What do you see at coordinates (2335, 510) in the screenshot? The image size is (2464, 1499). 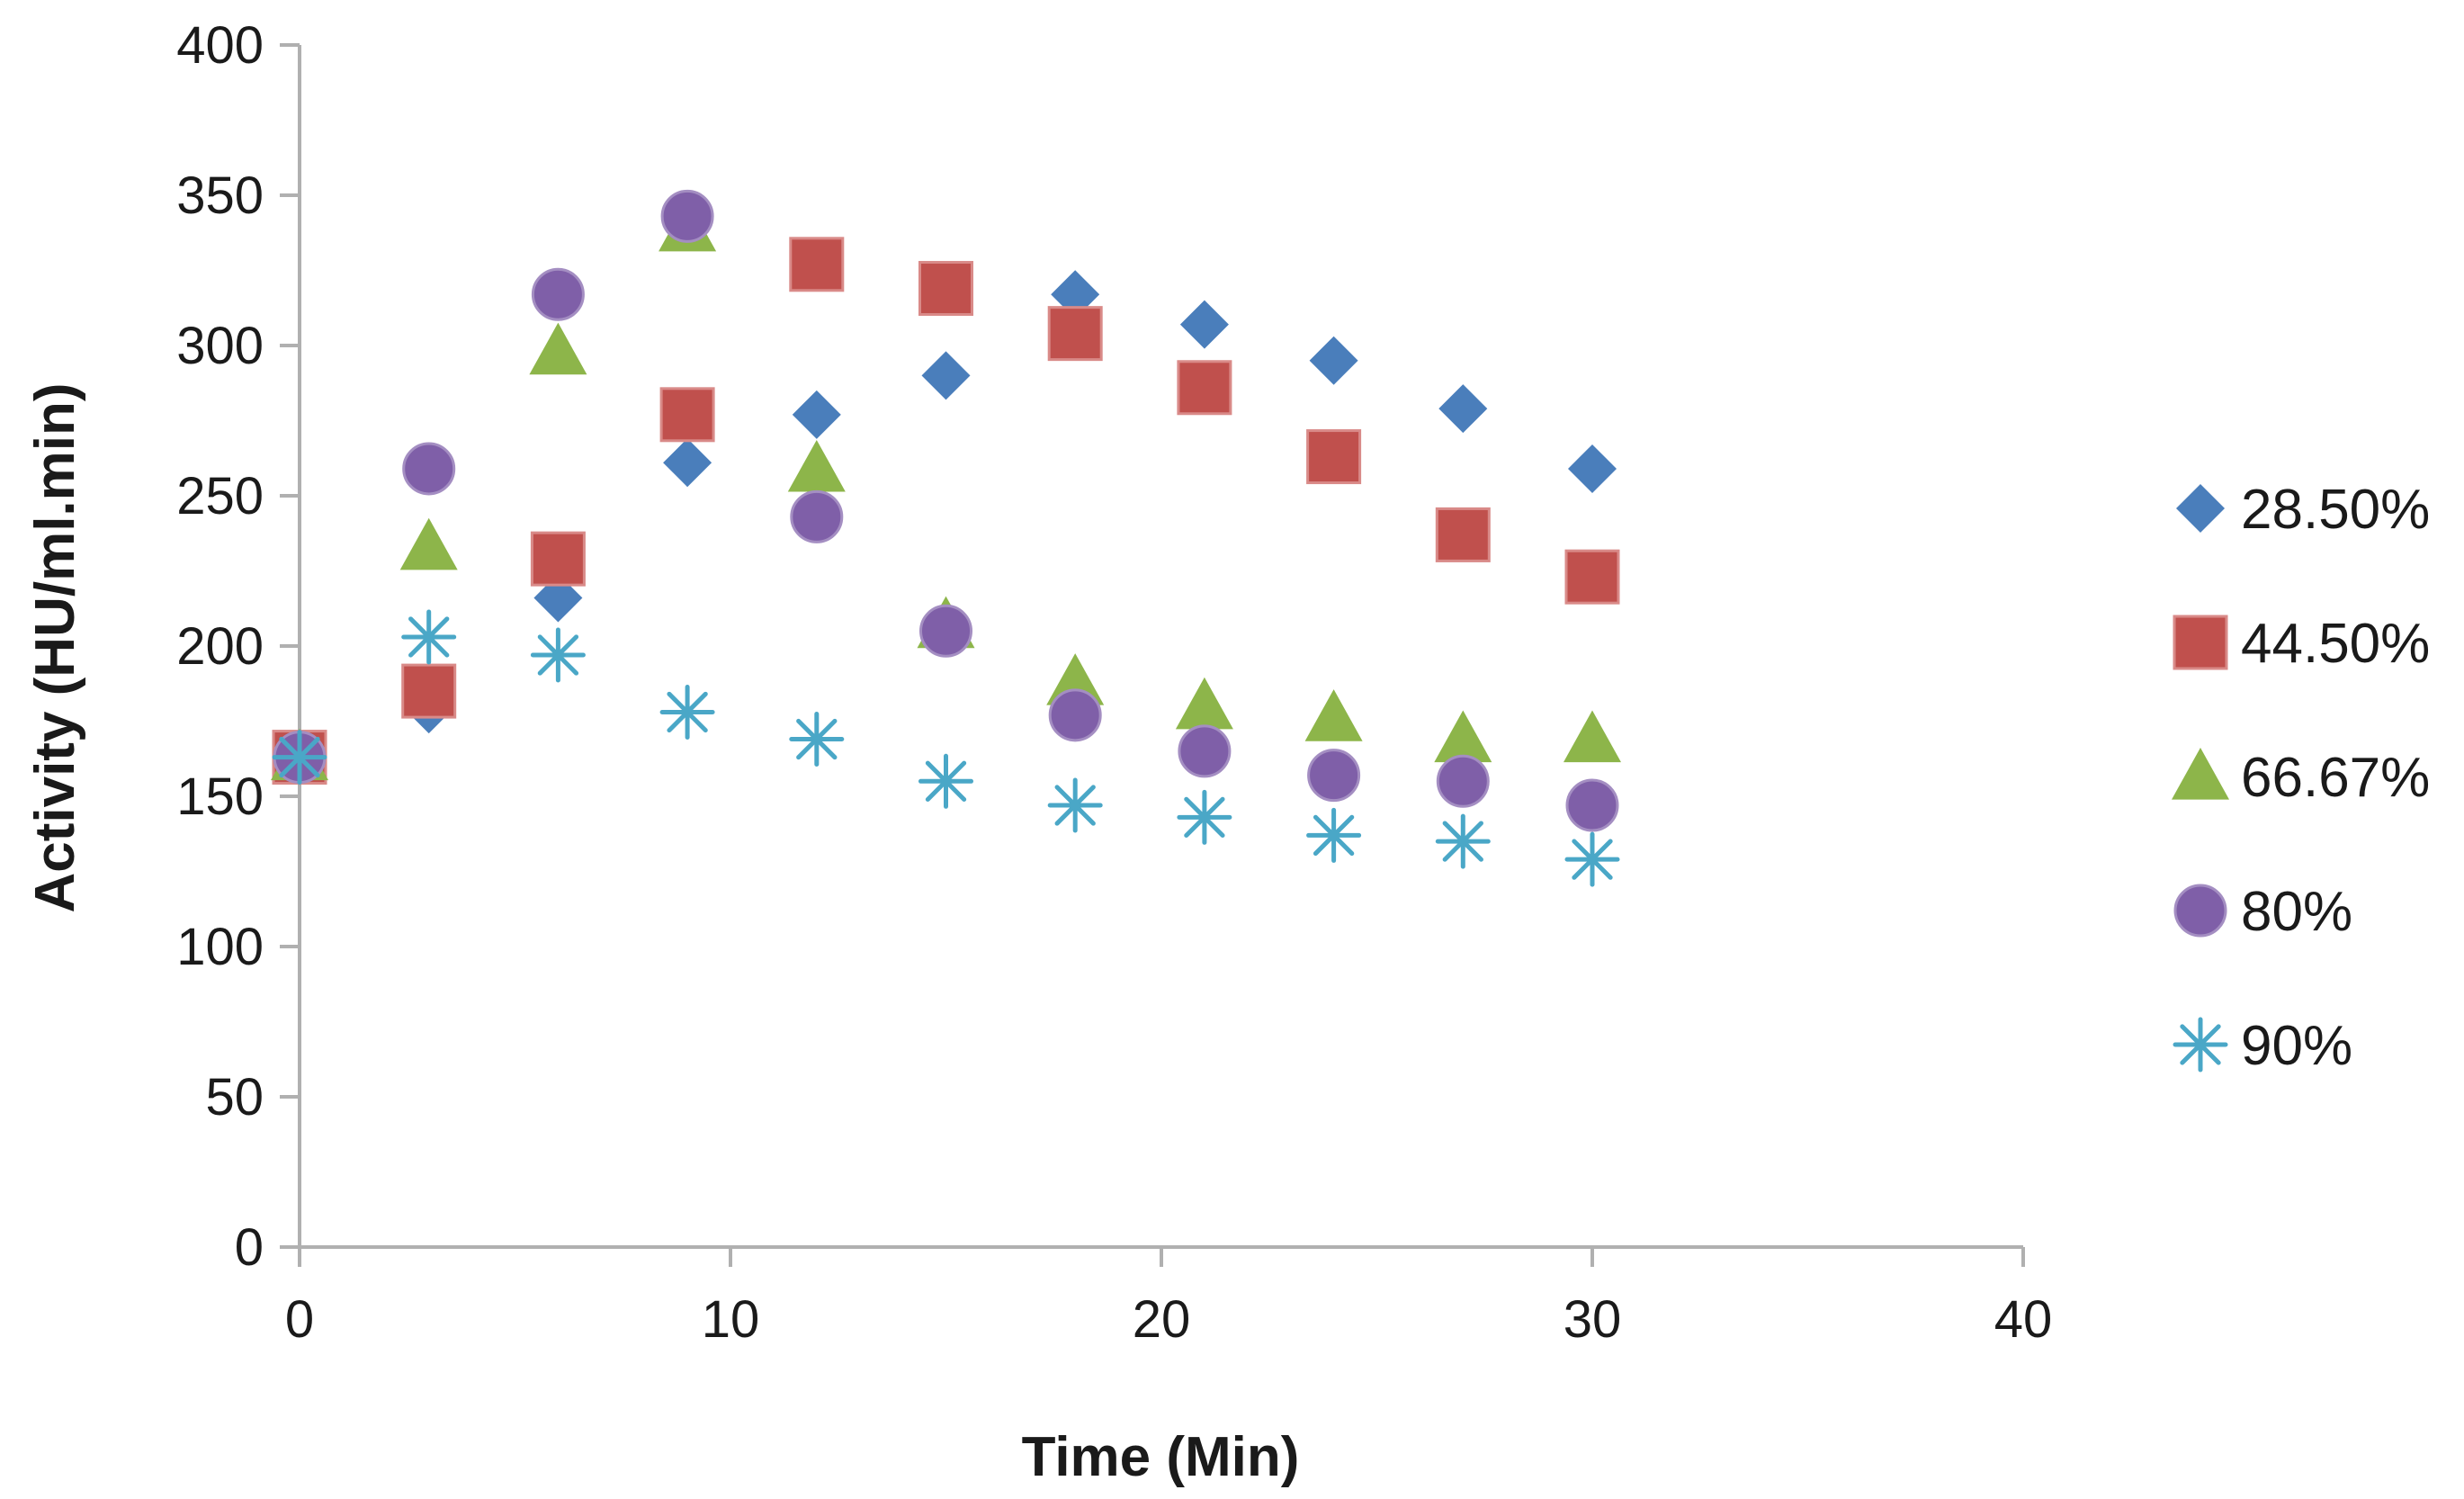 I see `legend-label: 28.50%` at bounding box center [2335, 510].